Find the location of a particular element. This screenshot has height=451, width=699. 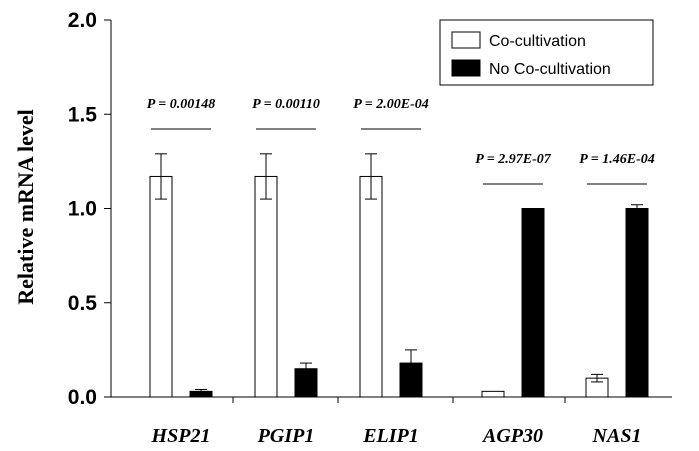

x-category-label: PGIP1 is located at coordinates (286, 436).